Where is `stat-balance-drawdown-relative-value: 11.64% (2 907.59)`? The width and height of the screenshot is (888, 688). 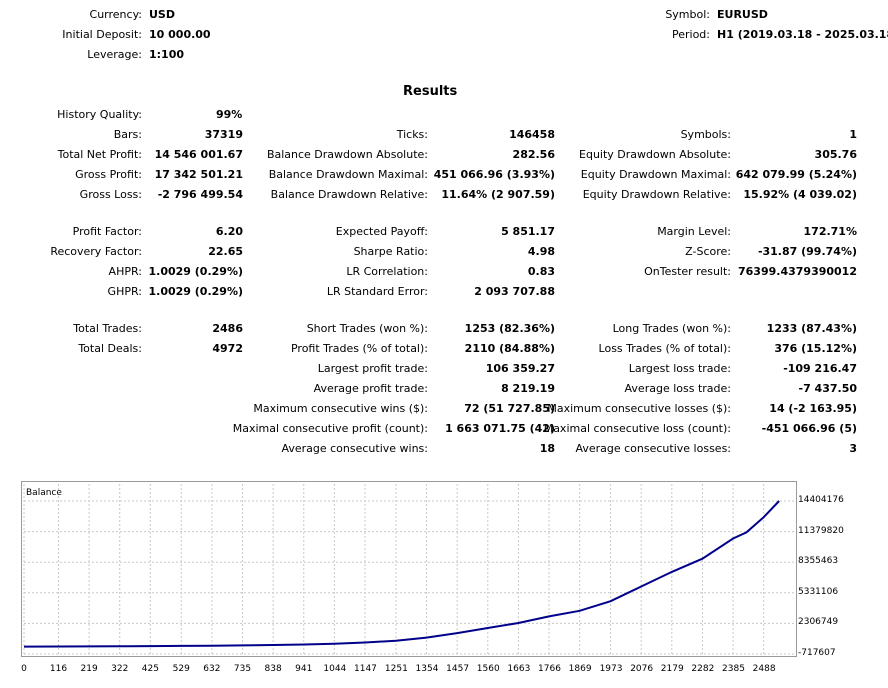
stat-balance-drawdown-relative-value: 11.64% (2 907.59) is located at coordinates (498, 194).